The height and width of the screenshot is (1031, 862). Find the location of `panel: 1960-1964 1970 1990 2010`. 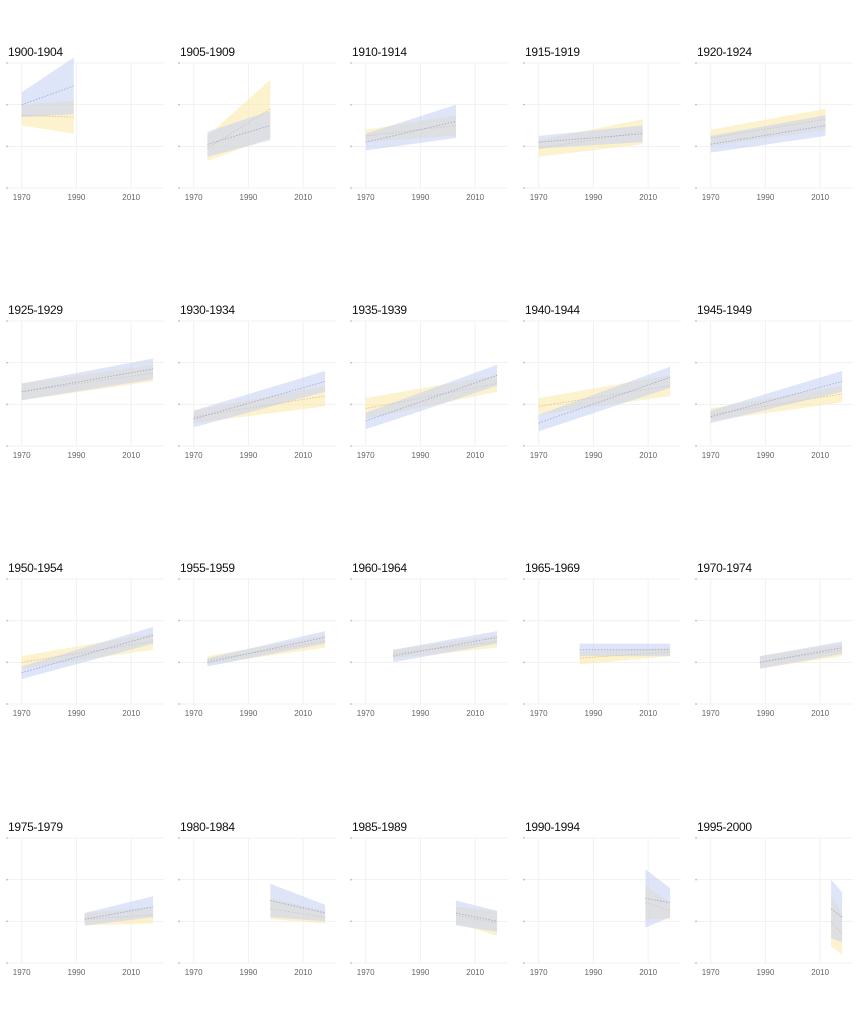

panel: 1960-1964 1970 1990 2010 is located at coordinates (429, 639).